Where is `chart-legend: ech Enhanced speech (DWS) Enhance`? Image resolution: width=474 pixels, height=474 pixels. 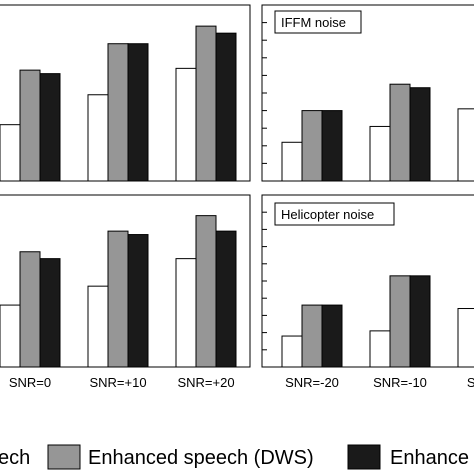
chart-legend: ech Enhanced speech (DWS) Enhance is located at coordinates (234, 457).